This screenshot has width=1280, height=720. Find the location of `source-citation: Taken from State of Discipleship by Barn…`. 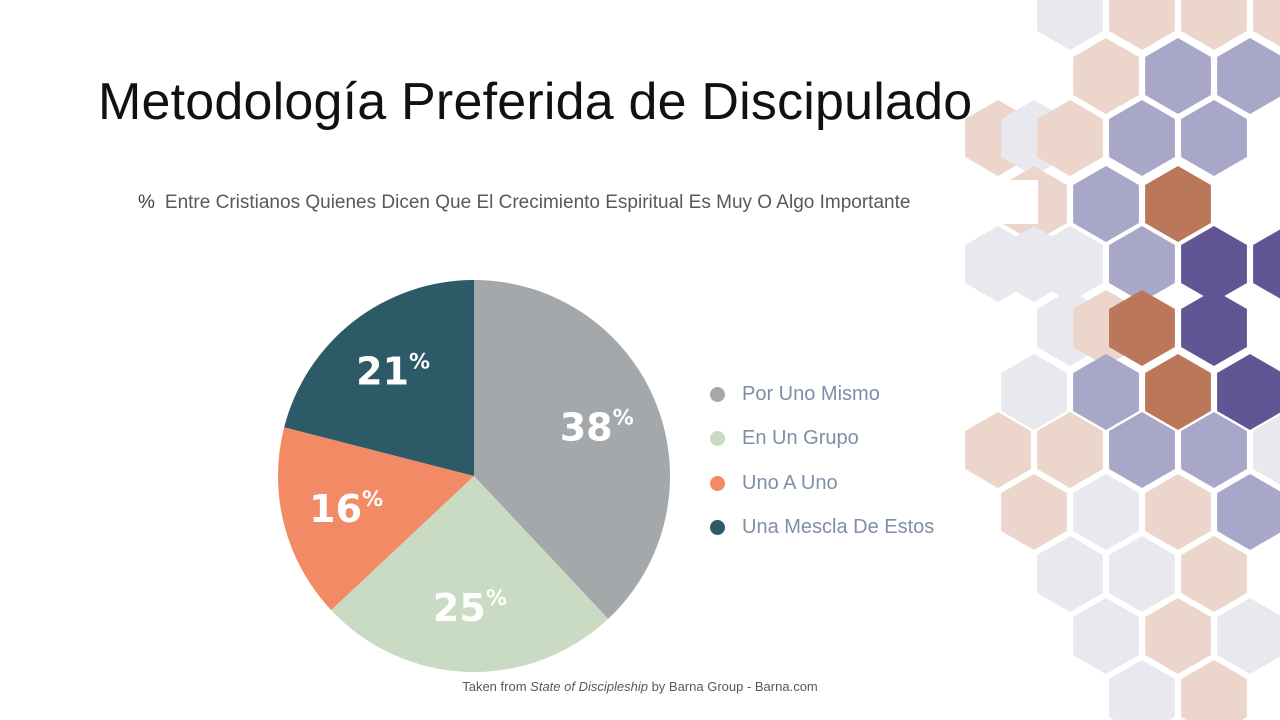

source-citation: Taken from State of Discipleship by Barn… is located at coordinates (640, 686).